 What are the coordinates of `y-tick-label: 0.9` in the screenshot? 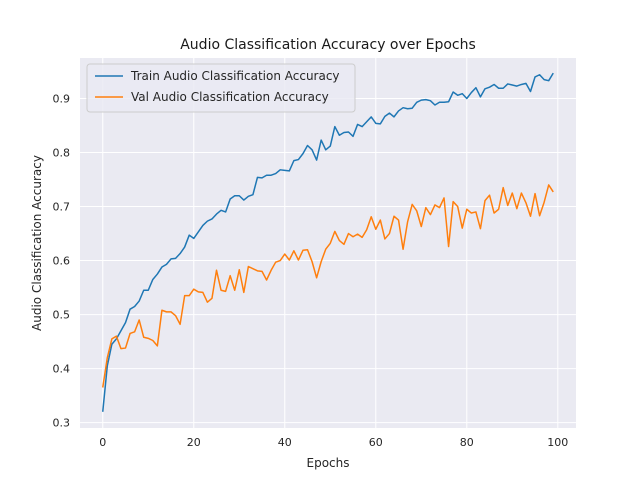 It's located at (62, 99).